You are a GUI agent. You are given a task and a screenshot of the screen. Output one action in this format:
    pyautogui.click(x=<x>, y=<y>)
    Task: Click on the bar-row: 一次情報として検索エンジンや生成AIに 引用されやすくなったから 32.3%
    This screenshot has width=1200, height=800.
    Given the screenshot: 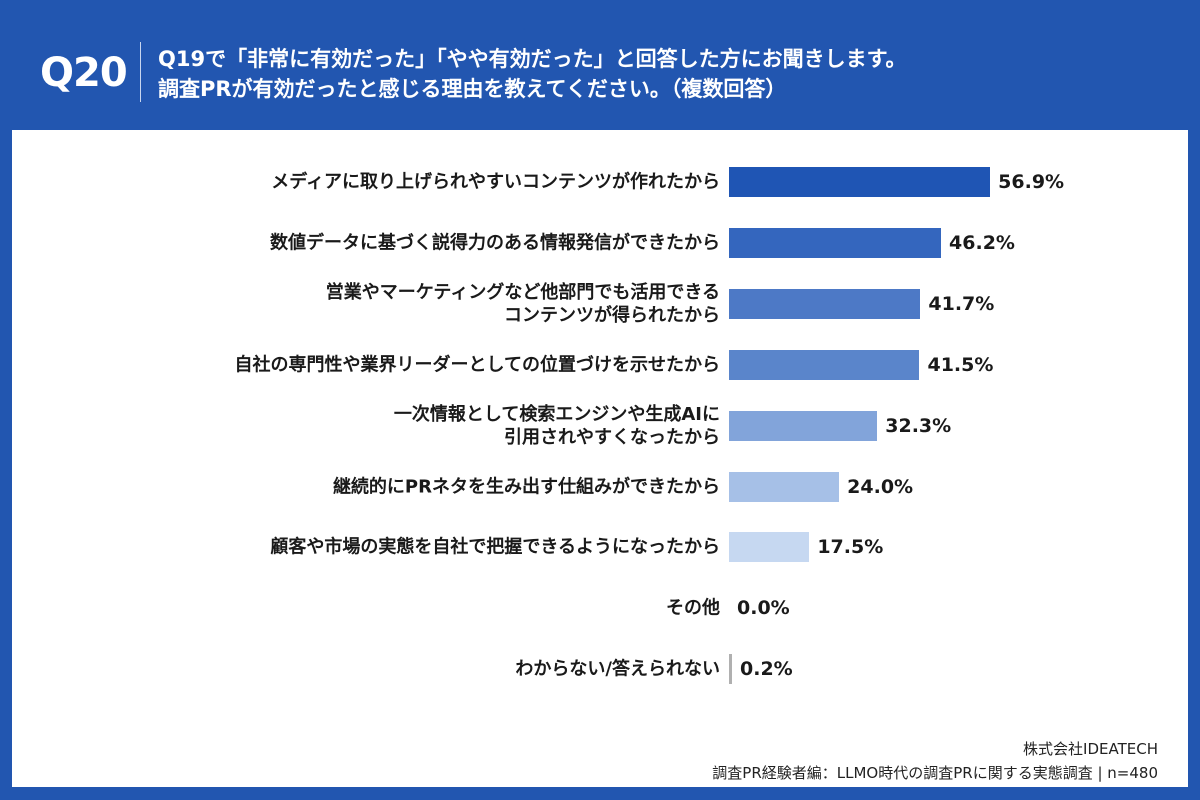 What is the action you would take?
    pyautogui.click(x=600, y=425)
    